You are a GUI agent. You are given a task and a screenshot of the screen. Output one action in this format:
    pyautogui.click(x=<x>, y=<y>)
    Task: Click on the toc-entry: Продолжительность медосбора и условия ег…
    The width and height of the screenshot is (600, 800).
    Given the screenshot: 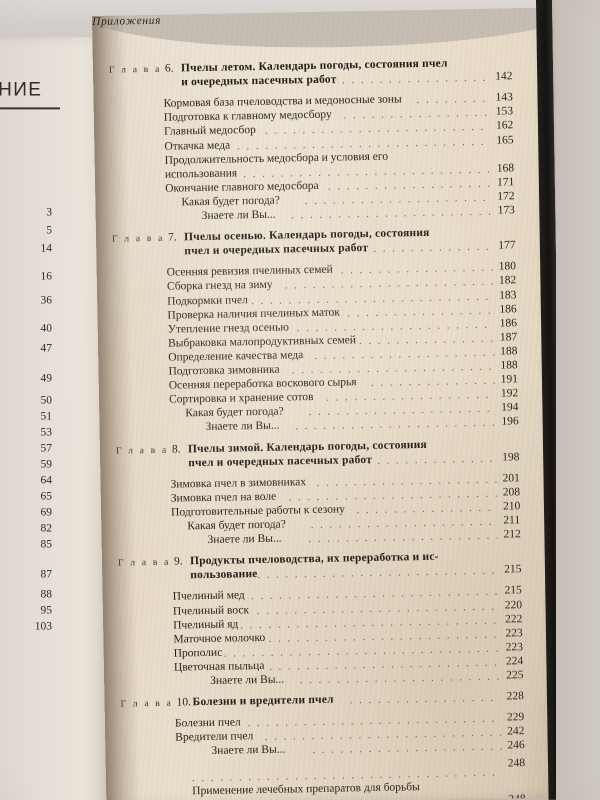 What is the action you would take?
    pyautogui.click(x=276, y=158)
    